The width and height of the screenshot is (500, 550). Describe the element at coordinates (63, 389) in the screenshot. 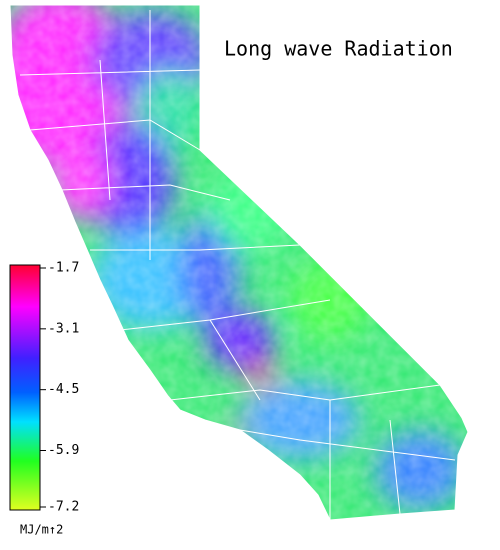

I see `colorbar-tick-label: -4.5` at that location.